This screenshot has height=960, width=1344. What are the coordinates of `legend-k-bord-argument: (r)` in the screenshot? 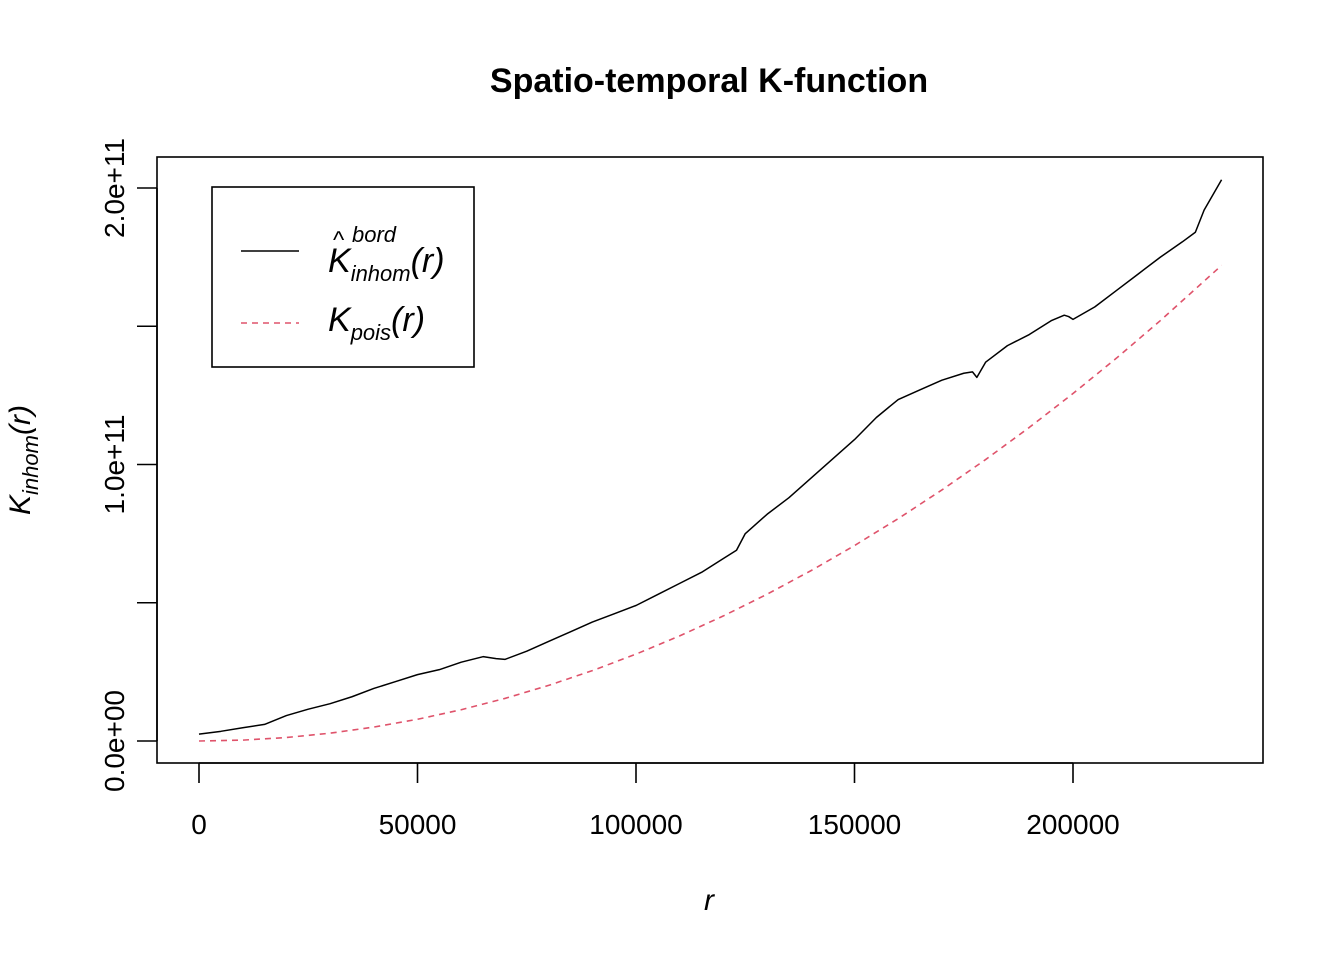 It's located at (428, 261).